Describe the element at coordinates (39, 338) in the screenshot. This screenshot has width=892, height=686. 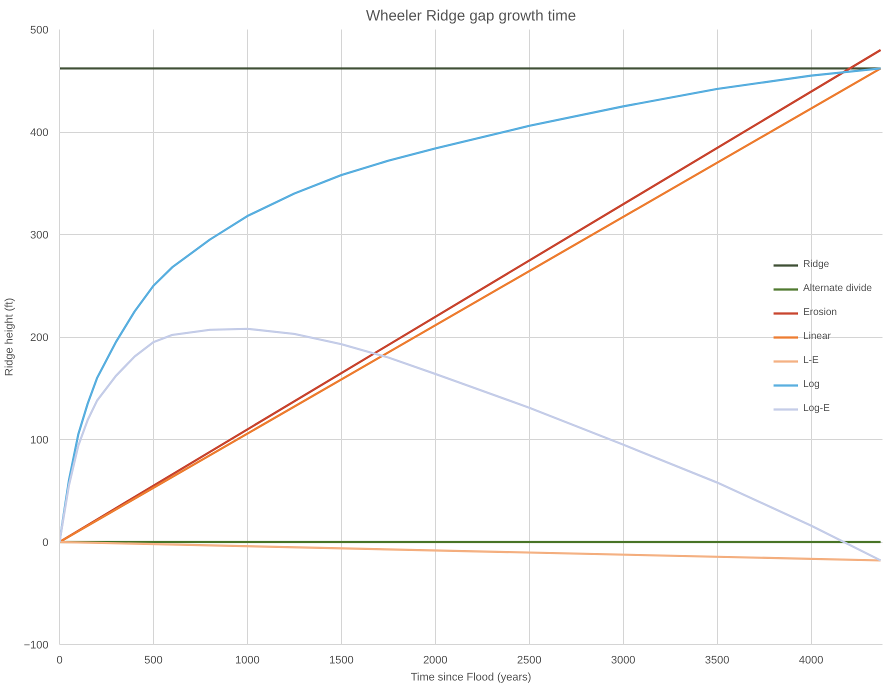
I see `y-tick-label: 200` at that location.